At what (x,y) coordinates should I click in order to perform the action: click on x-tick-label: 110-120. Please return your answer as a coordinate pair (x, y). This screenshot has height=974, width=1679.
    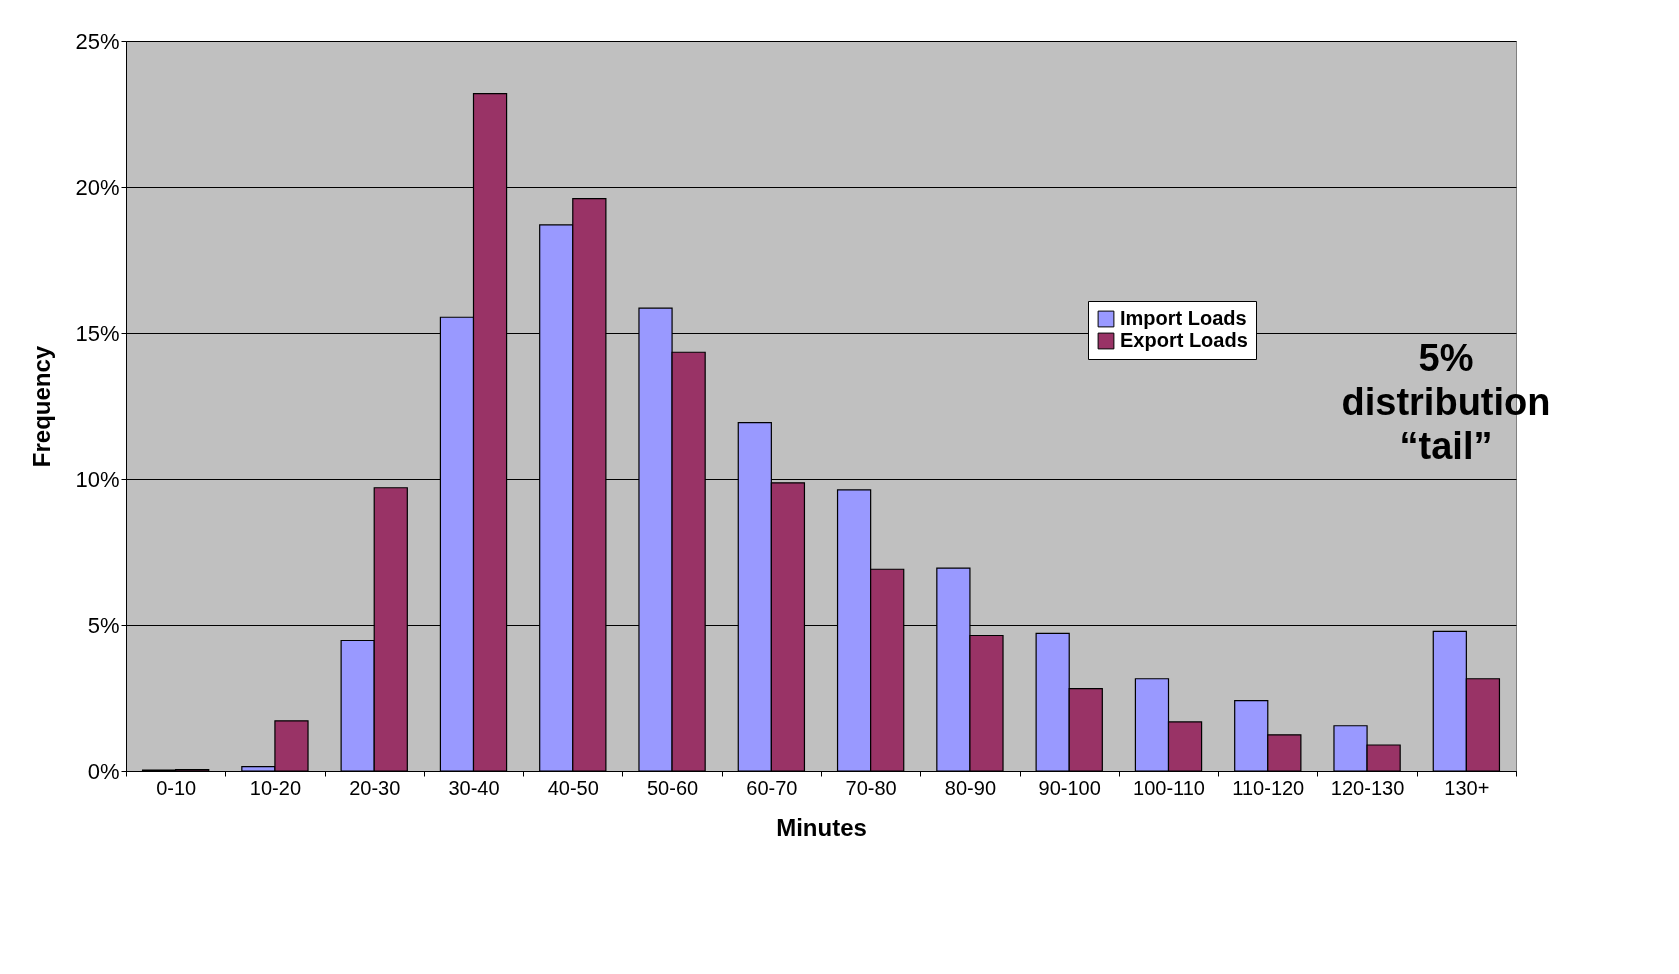
    Looking at the image, I should click on (1268, 787).